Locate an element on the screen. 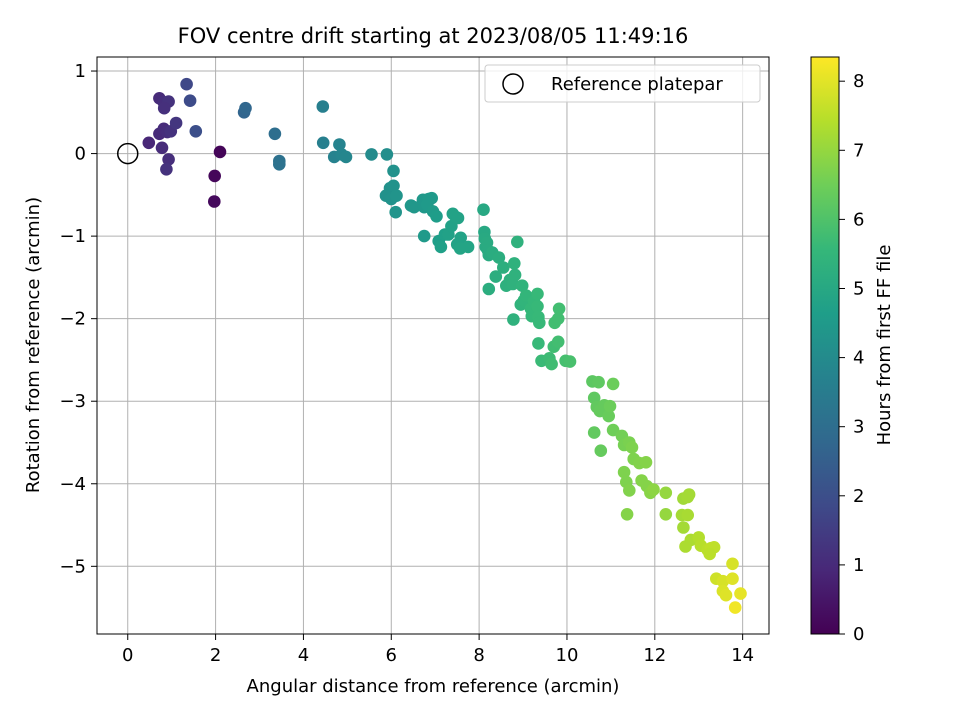  y-tick-label: −3 is located at coordinates (72, 401).